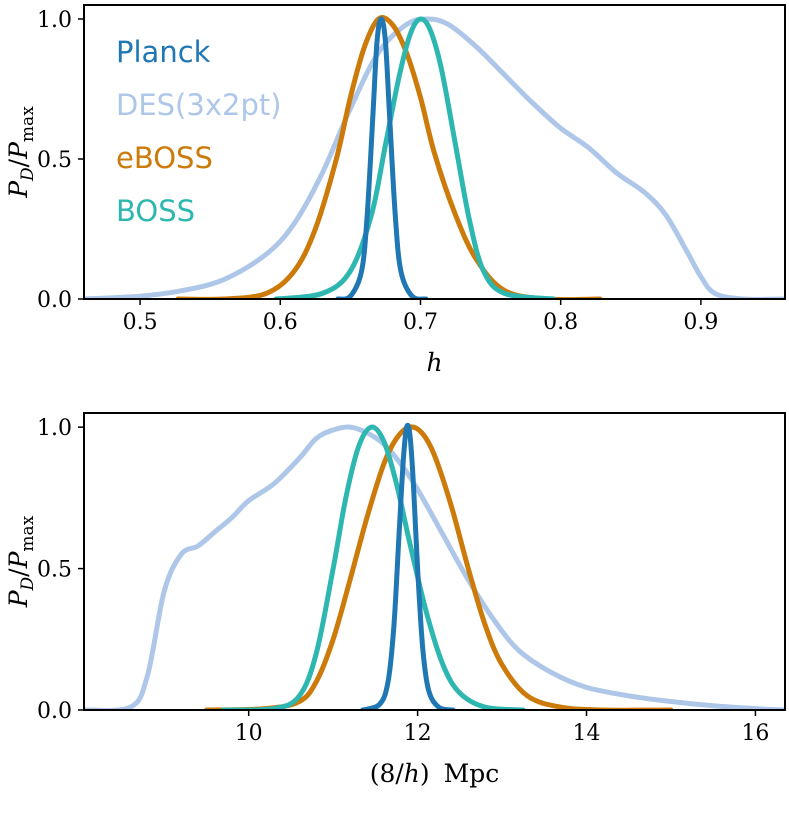 This screenshot has height=813, width=789. I want to click on x-tick-label: 10, so click(249, 733).